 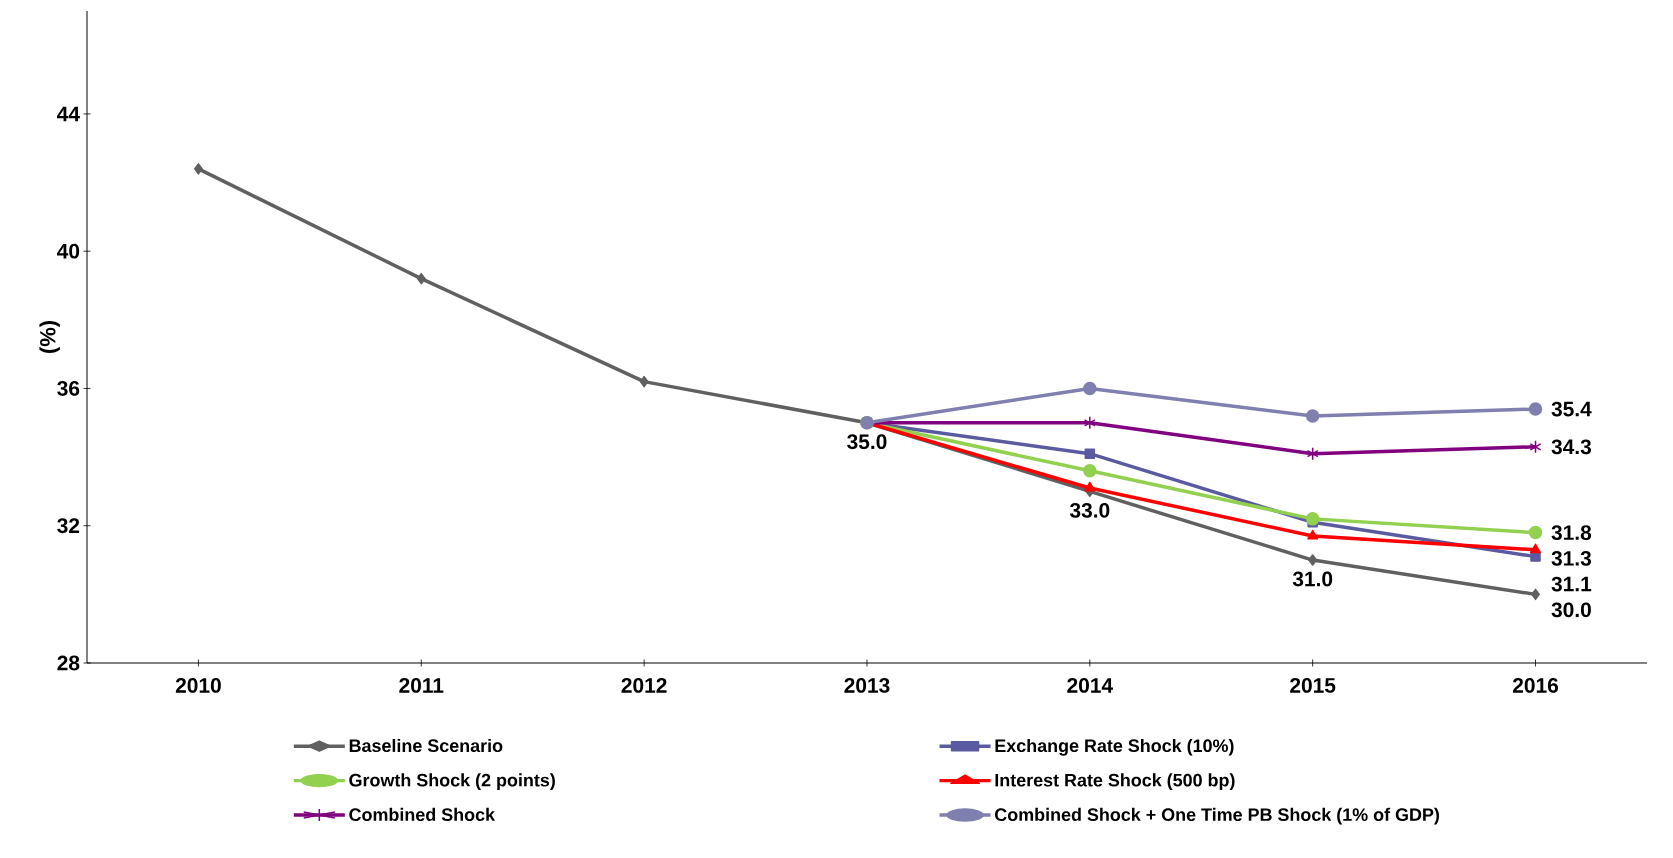 I want to click on x-tick-label: 2016, so click(x=1535, y=685).